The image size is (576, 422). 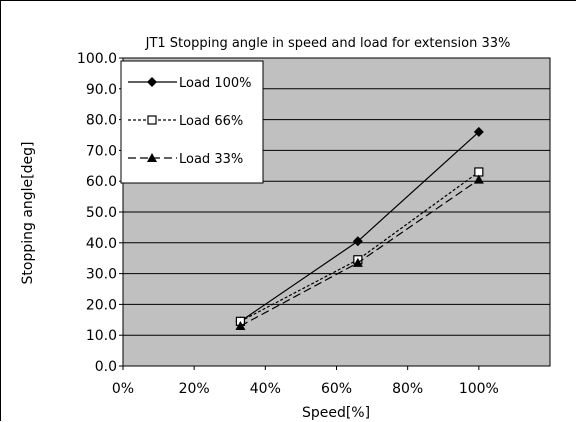 I want to click on x-tick-label: 0%, so click(x=123, y=389).